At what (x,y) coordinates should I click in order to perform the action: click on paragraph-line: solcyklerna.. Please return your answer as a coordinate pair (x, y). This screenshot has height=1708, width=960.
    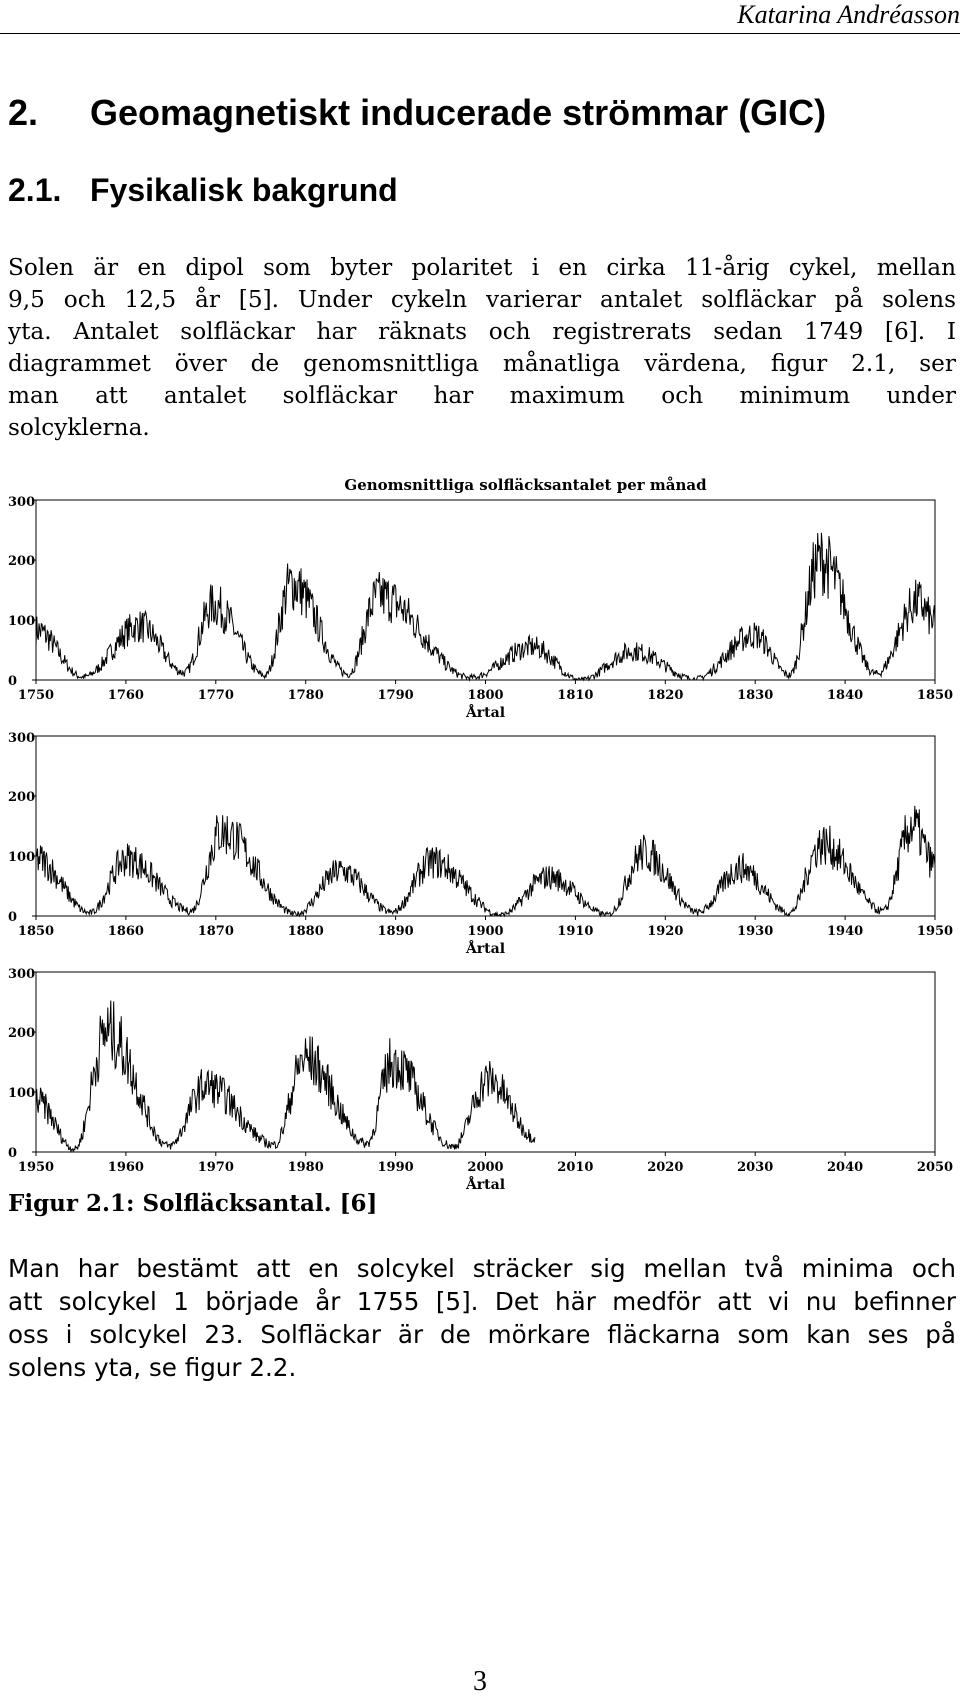
    Looking at the image, I should click on (79, 427).